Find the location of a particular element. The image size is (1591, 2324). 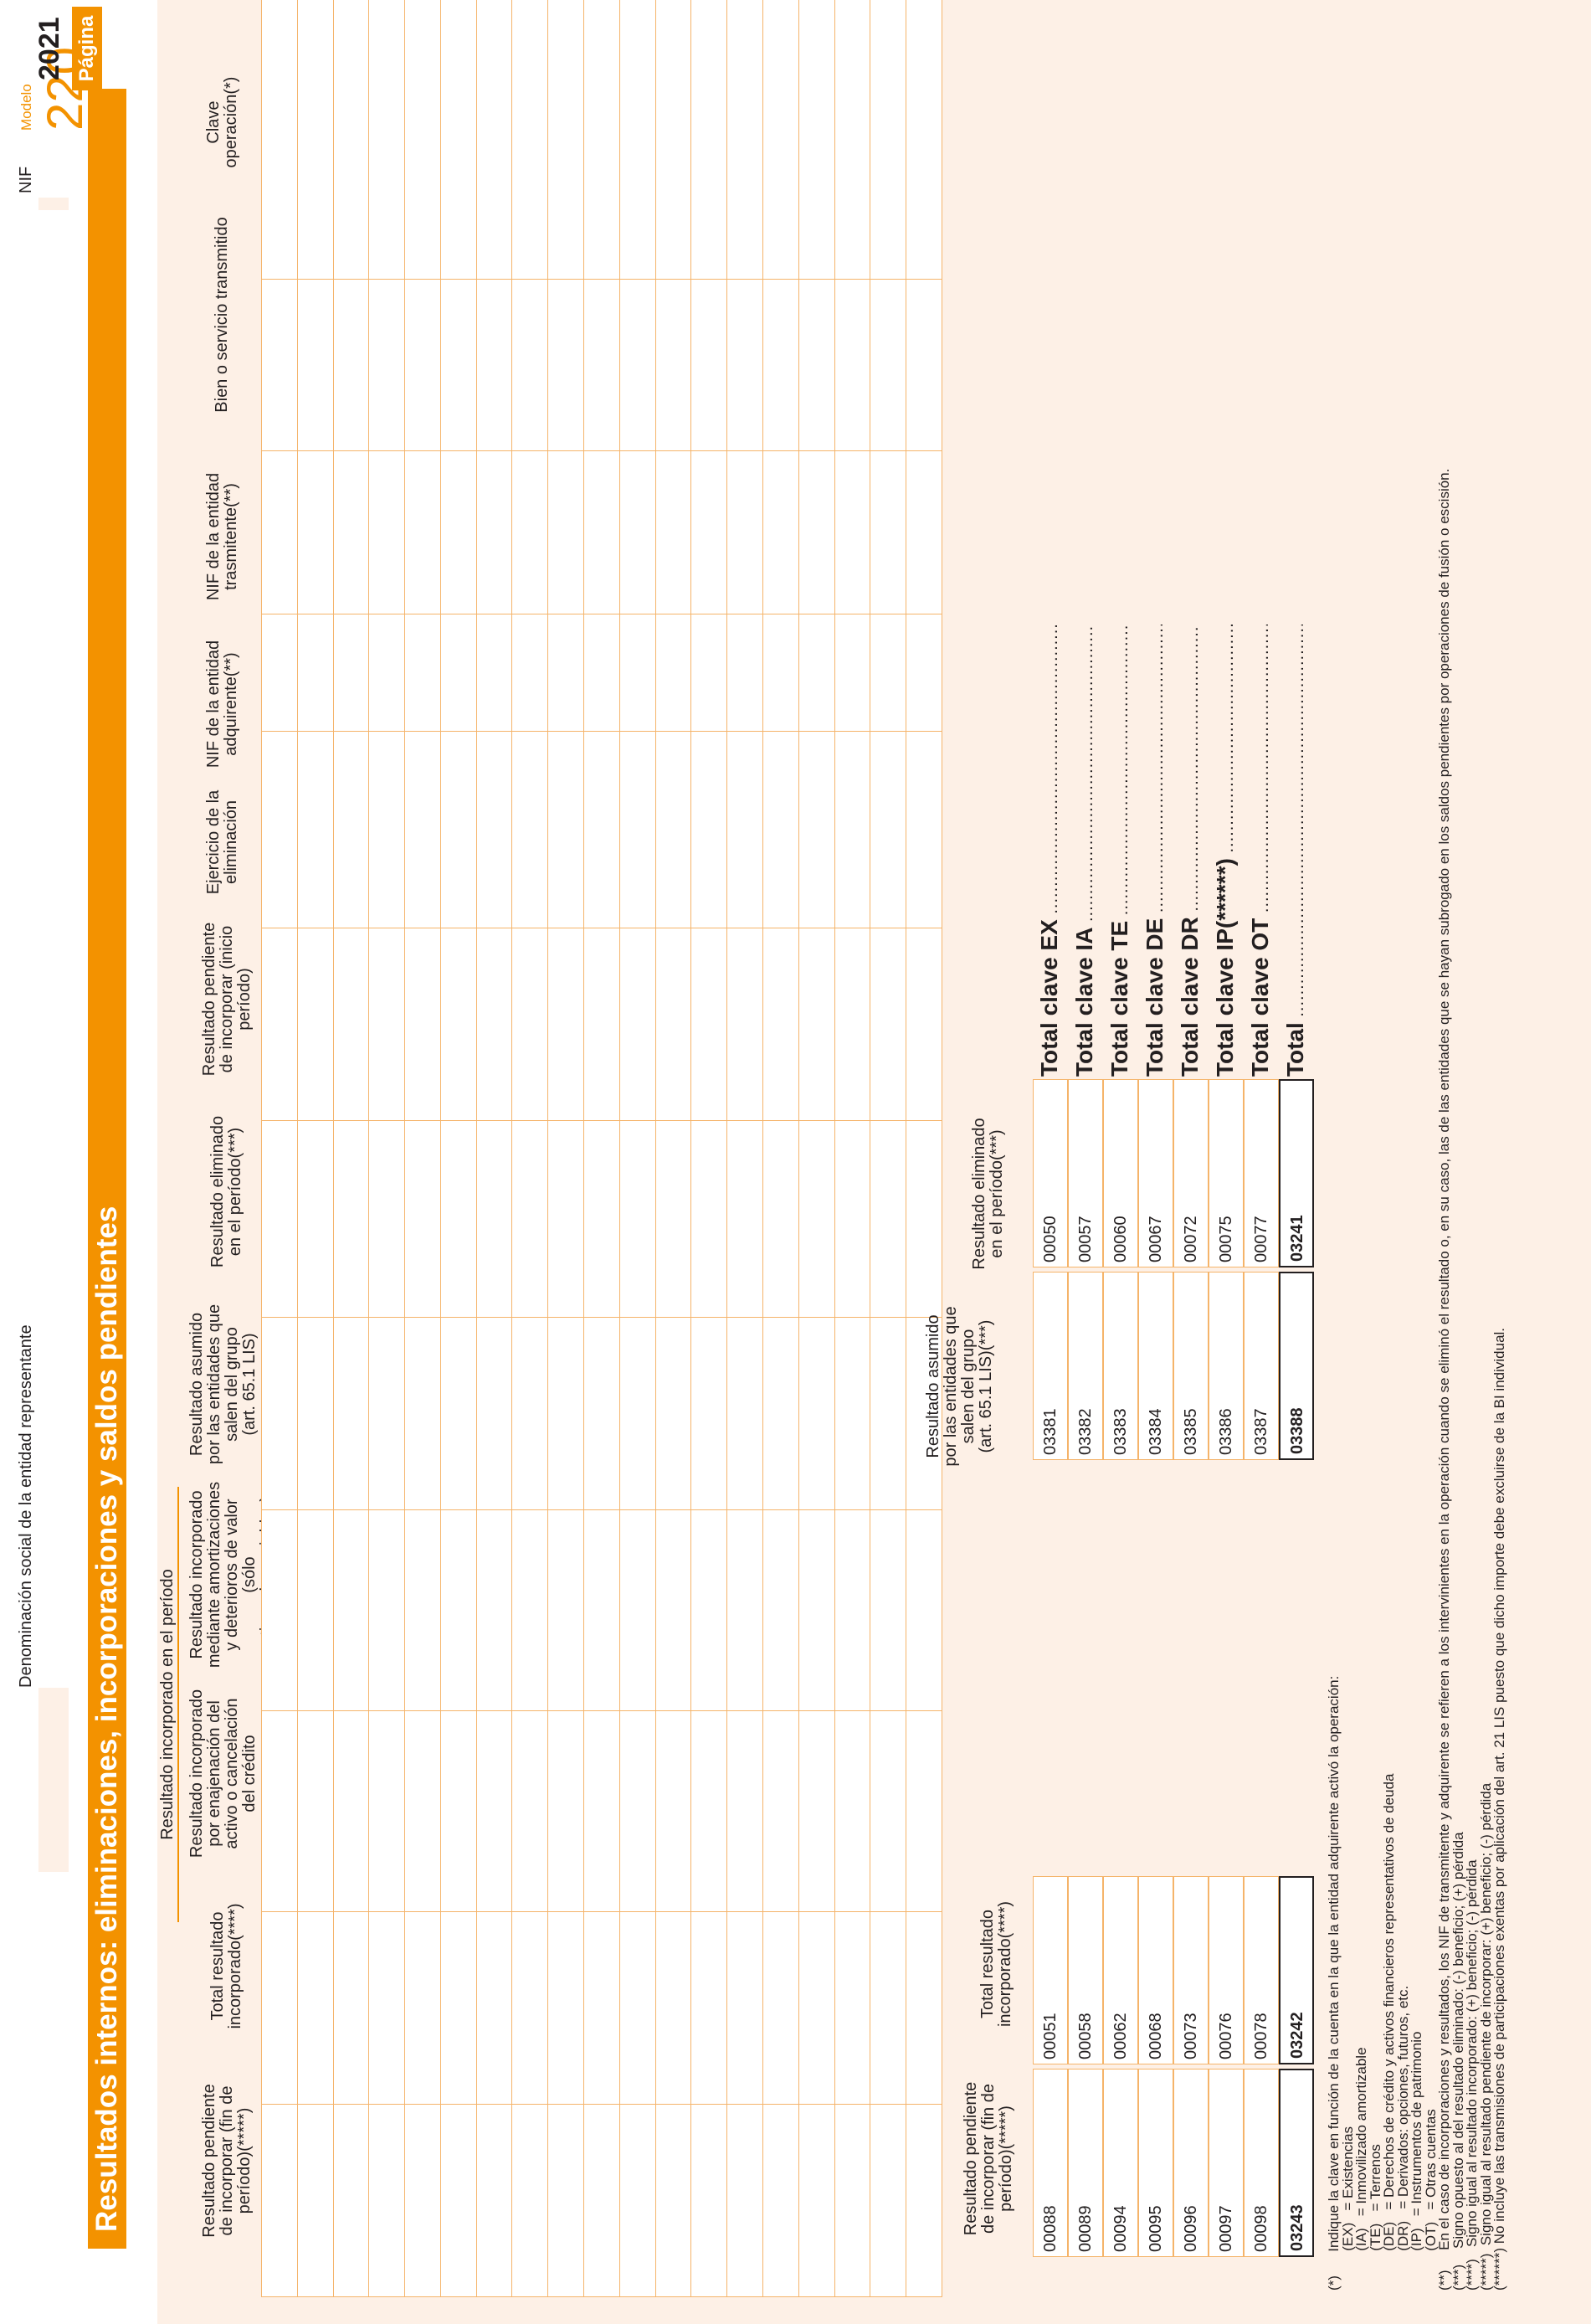

totals-amount-field: 00077 is located at coordinates (1261, 1173).